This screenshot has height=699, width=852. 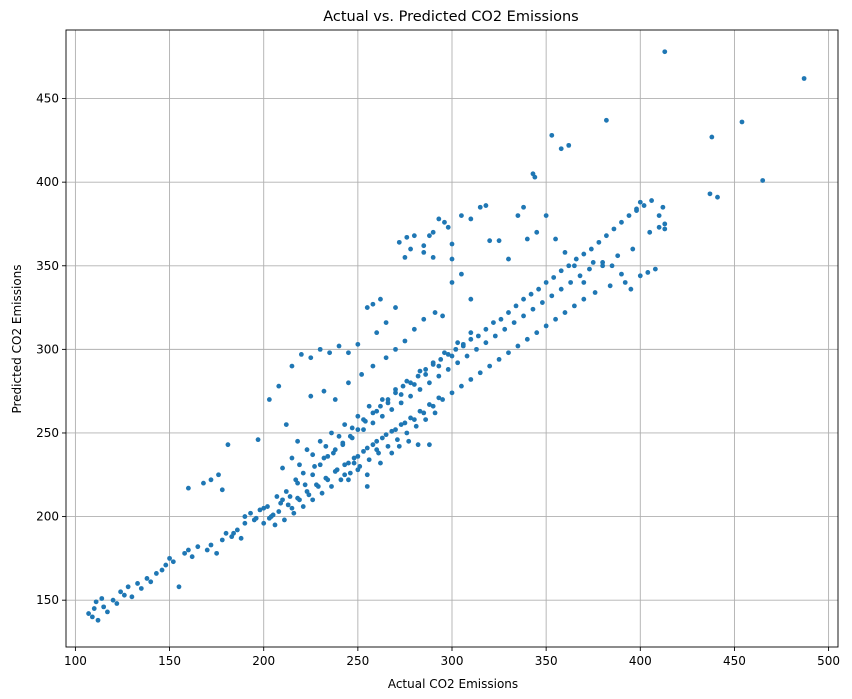 What do you see at coordinates (452, 657) in the screenshot?
I see `x-axis-ticks: 100 150 200 250 300 350 400 450 500` at bounding box center [452, 657].